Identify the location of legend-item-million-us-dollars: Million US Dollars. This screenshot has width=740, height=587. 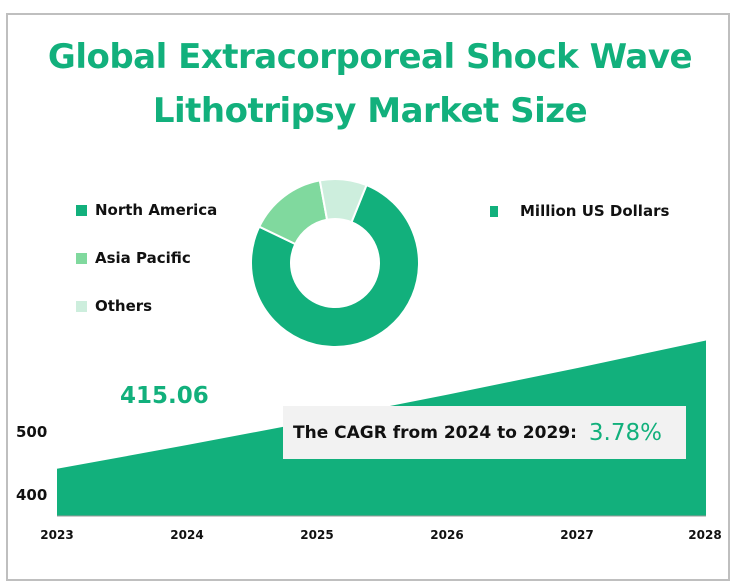
(579, 211).